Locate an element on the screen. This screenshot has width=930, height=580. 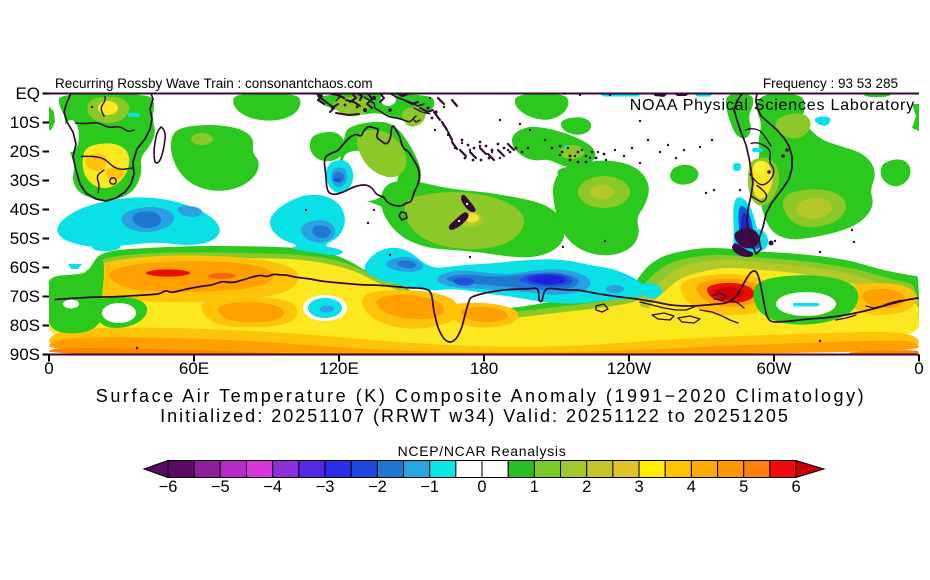
svg-text: 1 is located at coordinates (534, 487).